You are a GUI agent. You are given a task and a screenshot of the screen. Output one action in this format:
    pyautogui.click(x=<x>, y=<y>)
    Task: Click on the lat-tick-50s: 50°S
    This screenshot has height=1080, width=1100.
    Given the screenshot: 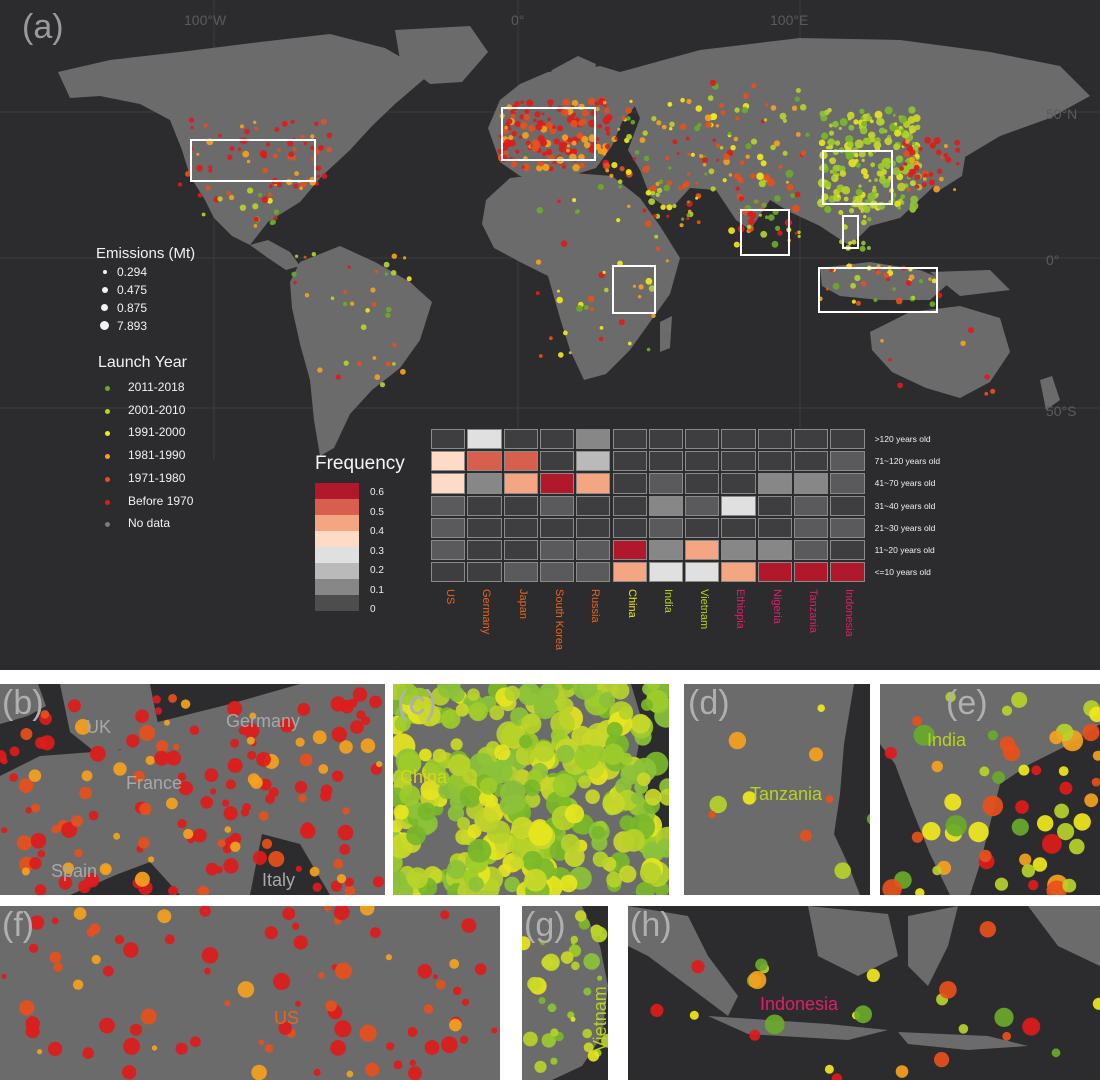 What is the action you would take?
    pyautogui.click(x=1061, y=411)
    